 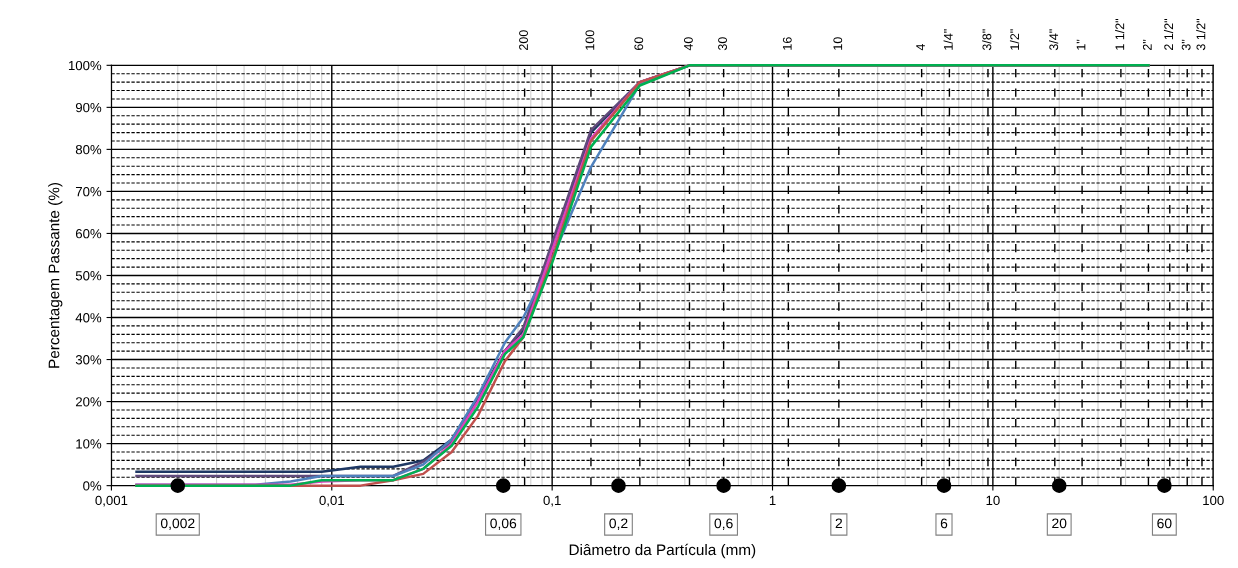 What do you see at coordinates (688, 44) in the screenshot?
I see `text: 40` at bounding box center [688, 44].